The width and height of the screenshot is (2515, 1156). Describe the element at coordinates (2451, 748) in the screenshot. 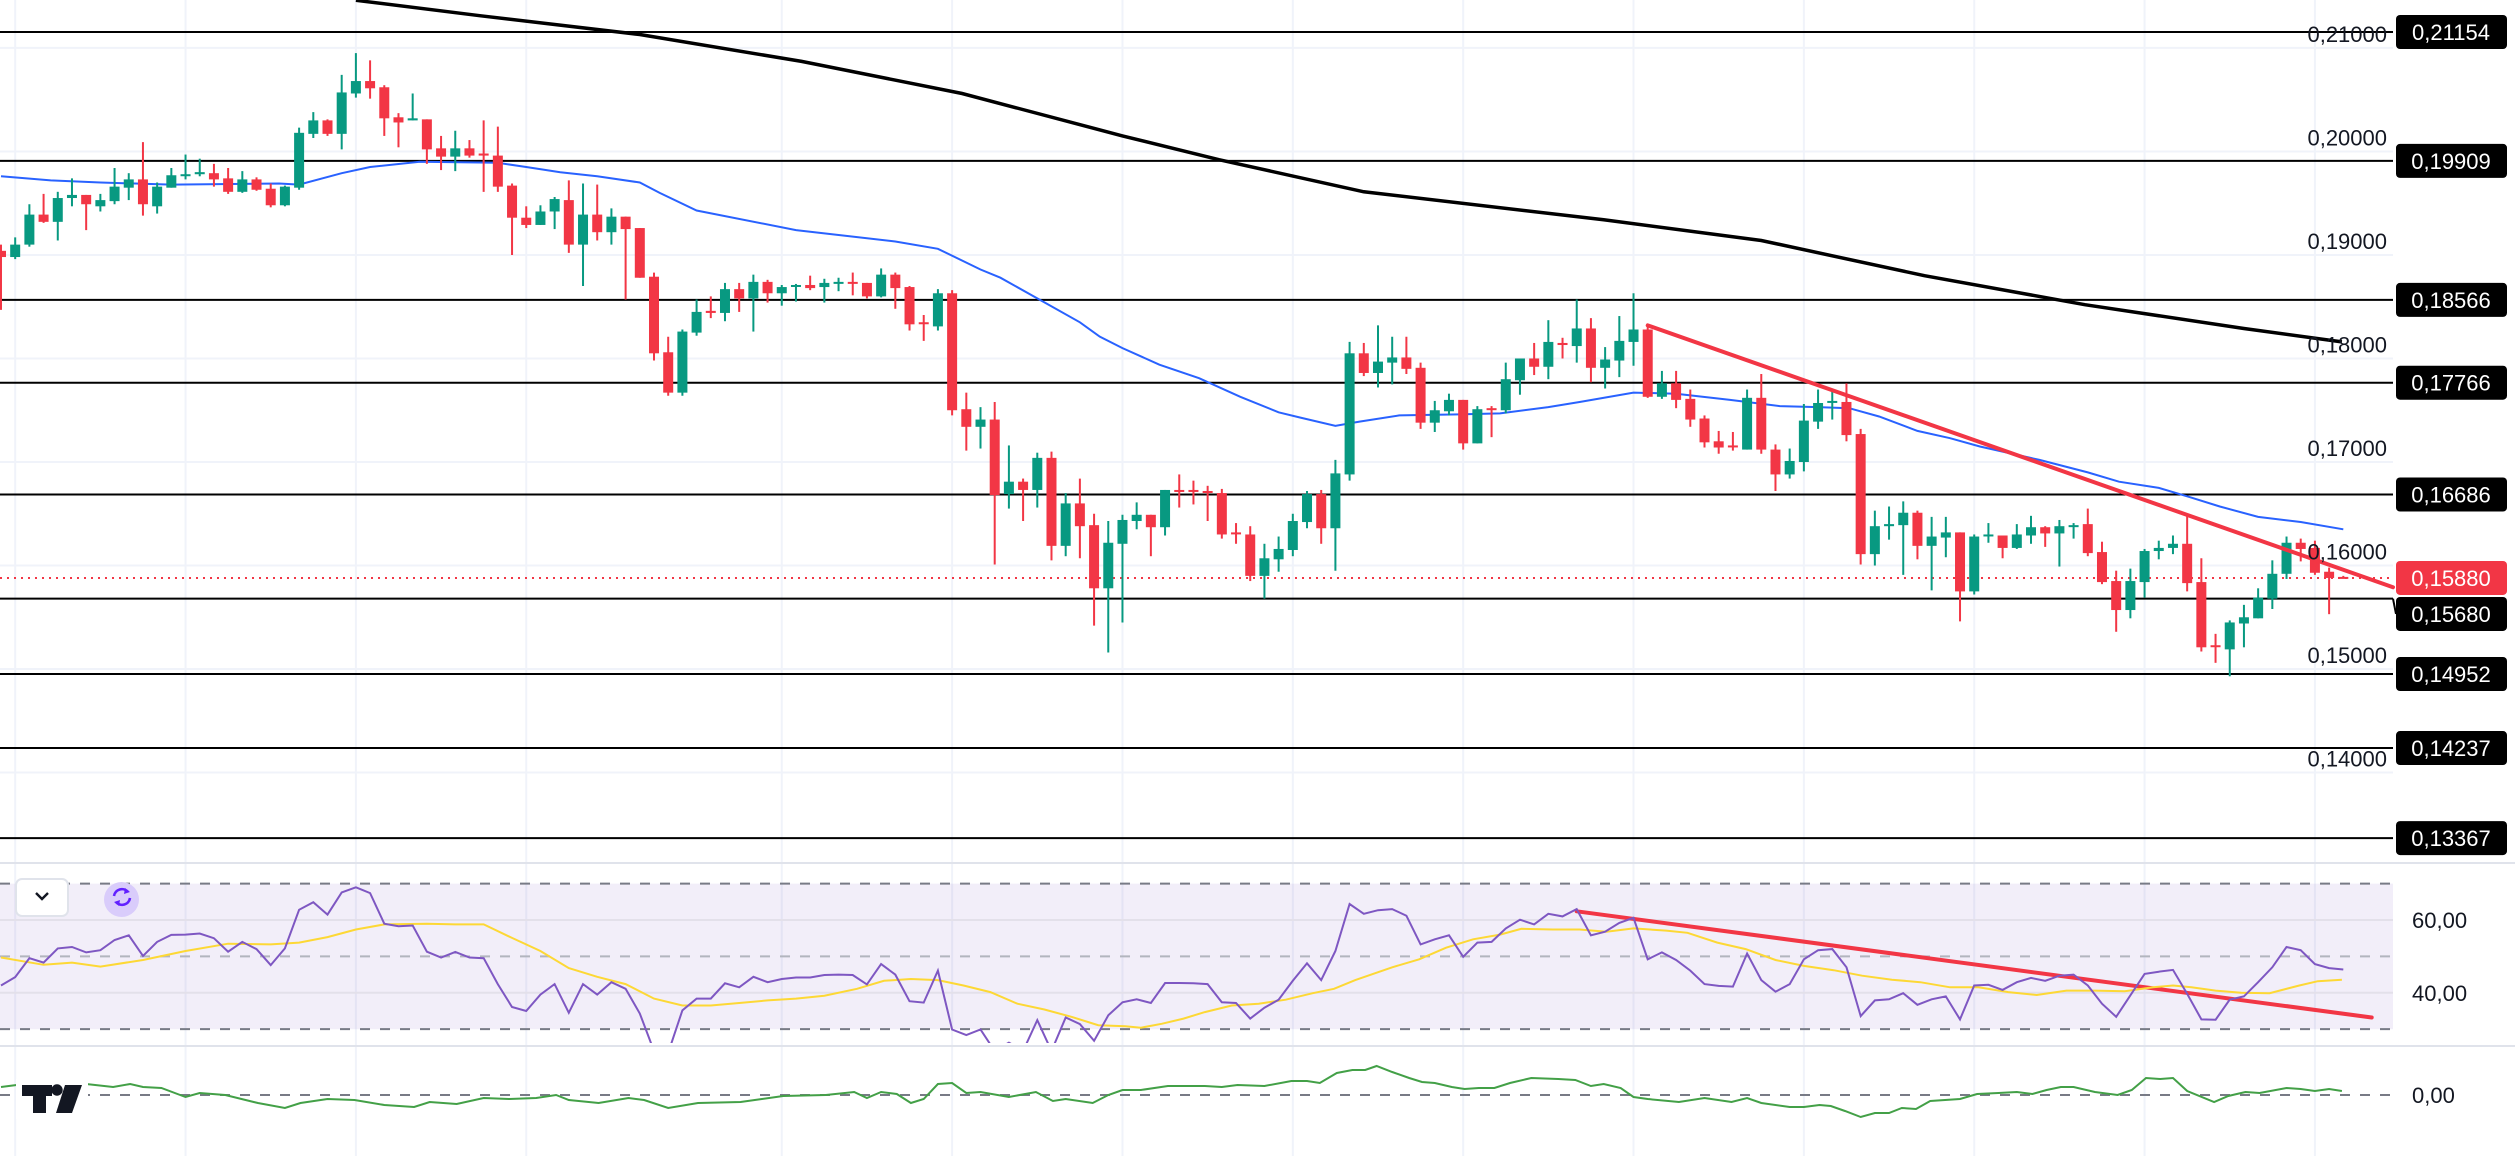

I see `level-label: 0,14237` at that location.